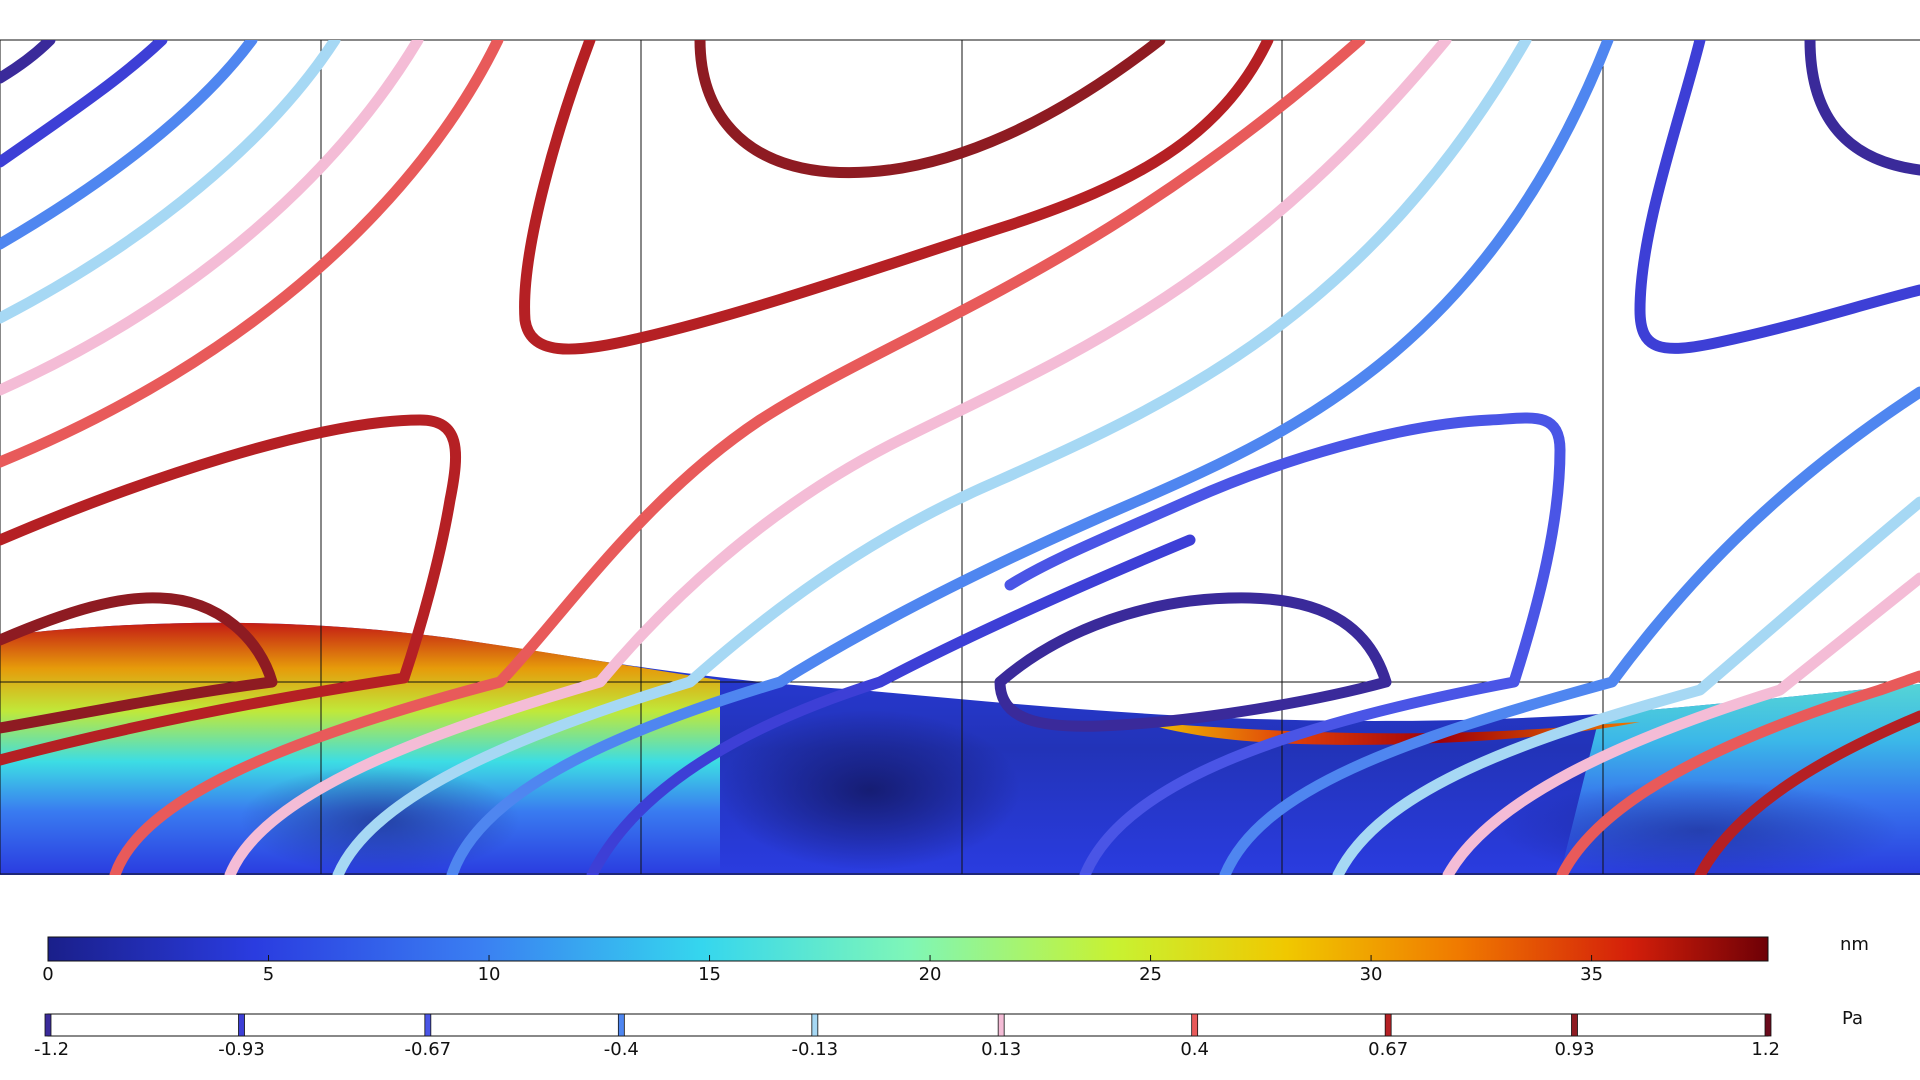 This screenshot has width=1920, height=1080. Describe the element at coordinates (908, 1025) in the screenshot. I see `contour-colorbar-frame` at that location.